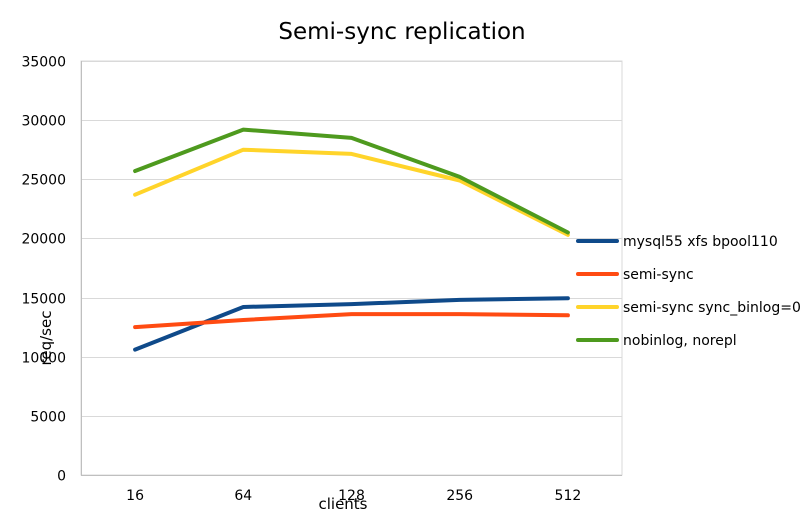 The height and width of the screenshot is (530, 811). What do you see at coordinates (43, 240) in the screenshot?
I see `y-tick-label: 20000` at bounding box center [43, 240].